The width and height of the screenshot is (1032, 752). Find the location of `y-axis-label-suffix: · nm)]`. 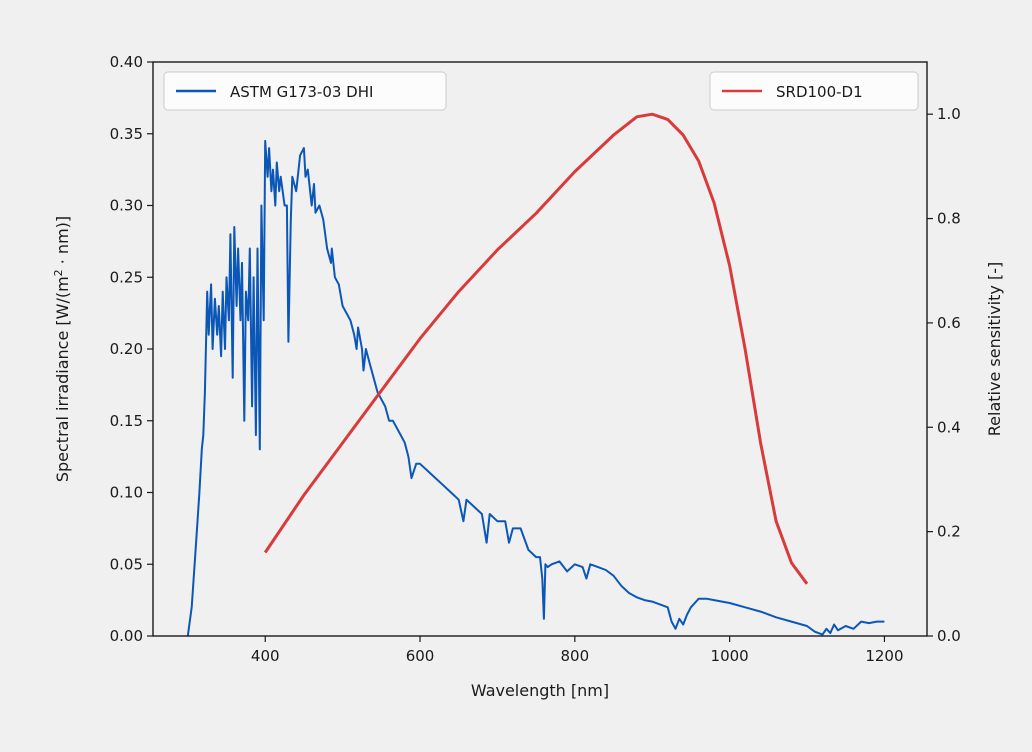

y-axis-label-suffix: · nm)] is located at coordinates (62, 242).